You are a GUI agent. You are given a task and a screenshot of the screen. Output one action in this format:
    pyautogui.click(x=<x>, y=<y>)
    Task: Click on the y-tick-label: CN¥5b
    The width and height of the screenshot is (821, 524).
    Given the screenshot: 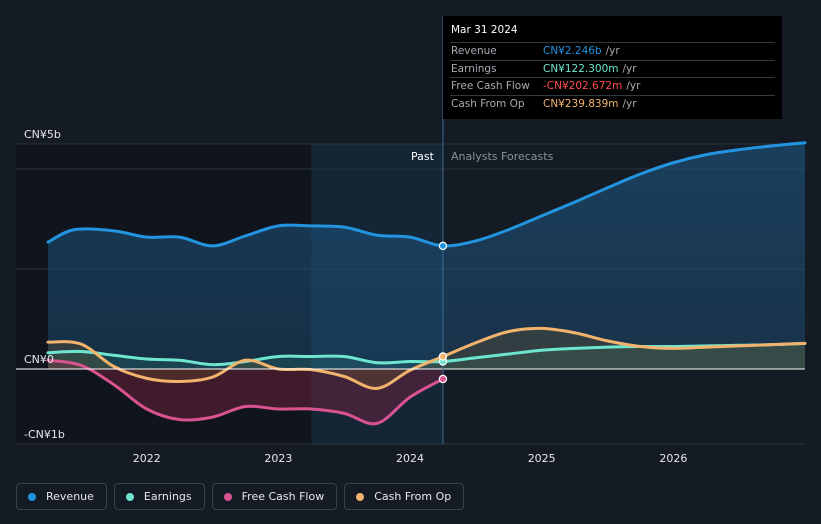 What is the action you would take?
    pyautogui.click(x=42, y=134)
    